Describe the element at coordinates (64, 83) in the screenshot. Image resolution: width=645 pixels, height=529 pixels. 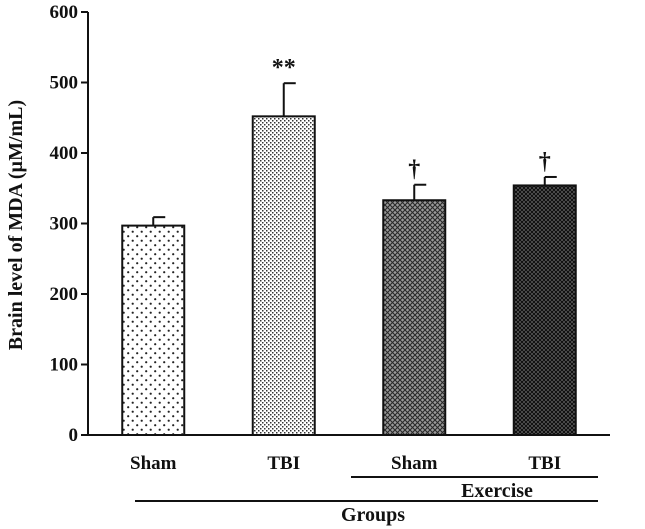
I see `y-tick-label: 500` at that location.